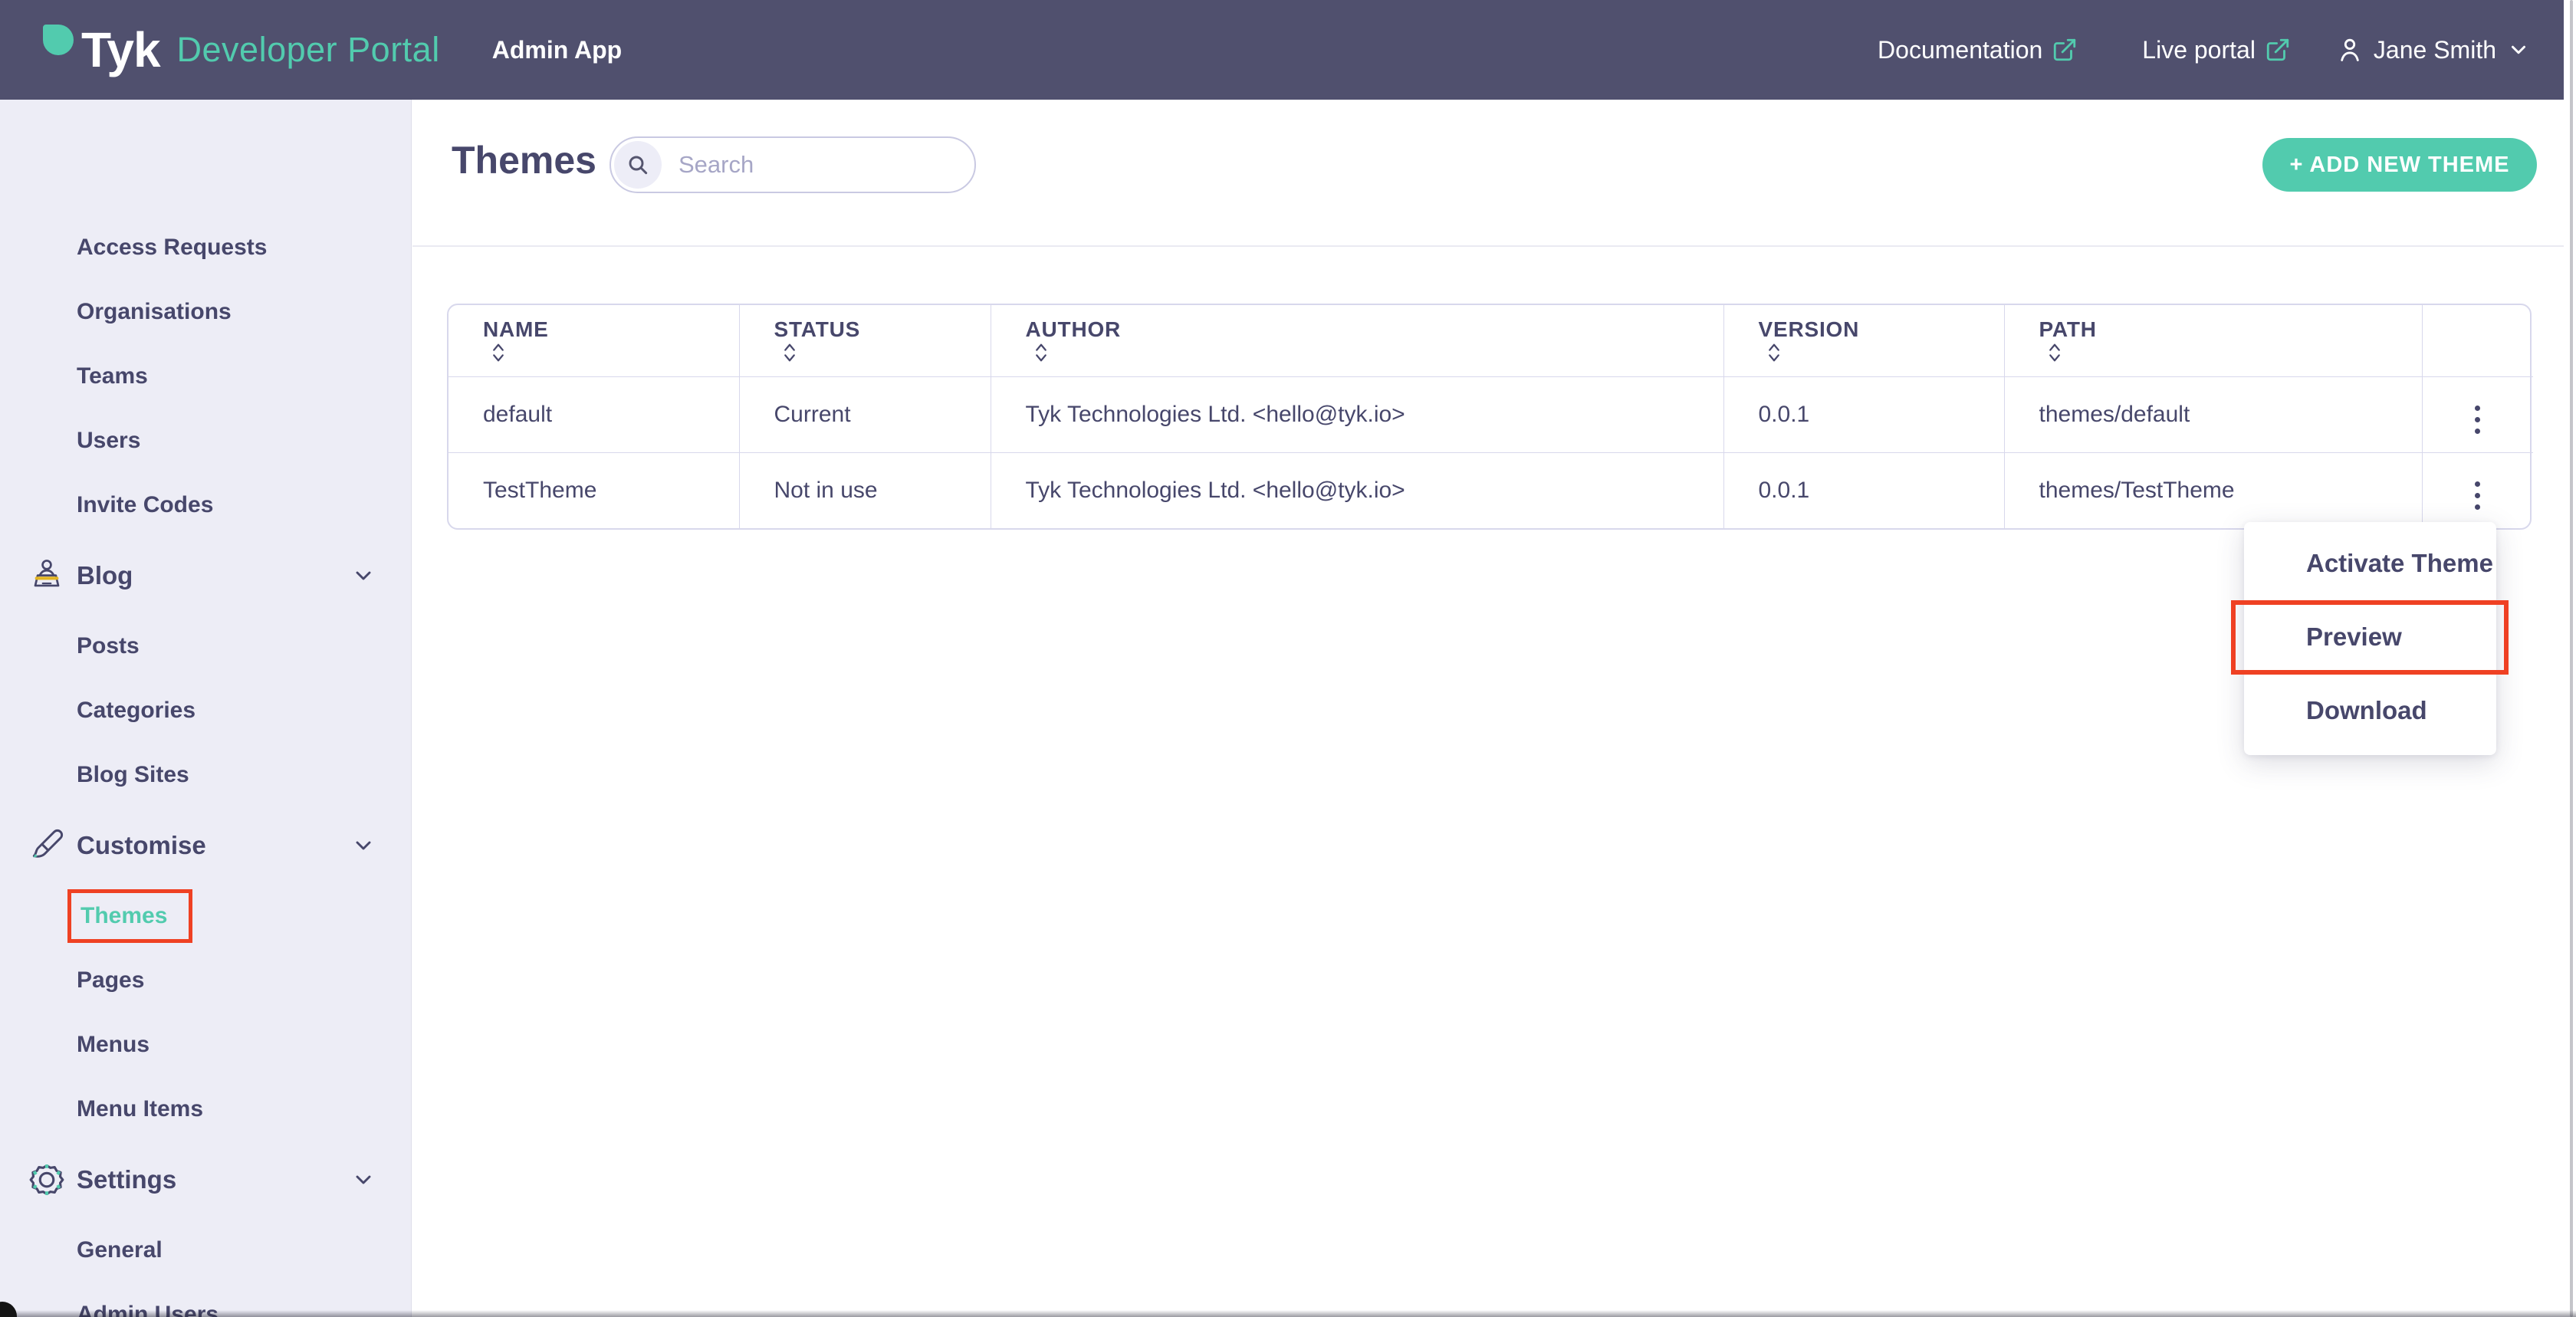 This screenshot has width=2576, height=1317. Describe the element at coordinates (109, 441) in the screenshot. I see `sidebar-item-users: Users` at that location.